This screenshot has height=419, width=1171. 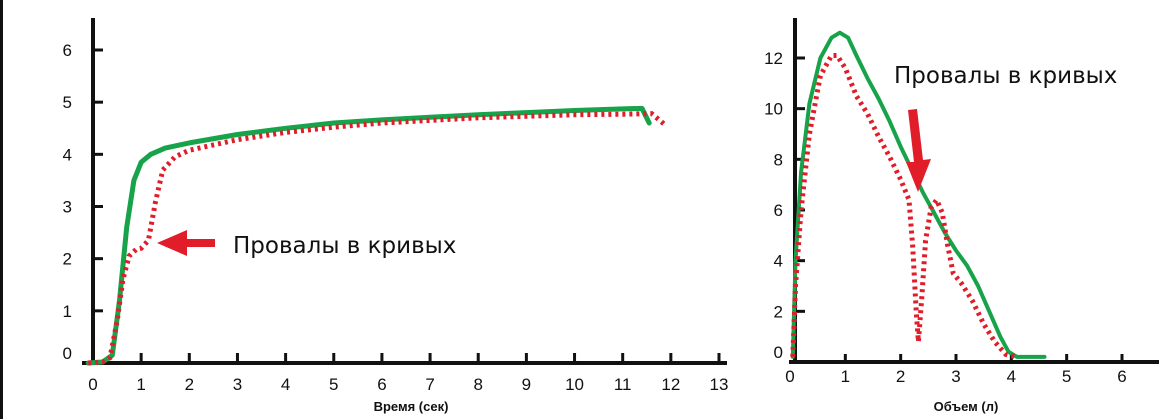 What do you see at coordinates (67, 311) in the screenshot?
I see `c1-y-tick-label: 1` at bounding box center [67, 311].